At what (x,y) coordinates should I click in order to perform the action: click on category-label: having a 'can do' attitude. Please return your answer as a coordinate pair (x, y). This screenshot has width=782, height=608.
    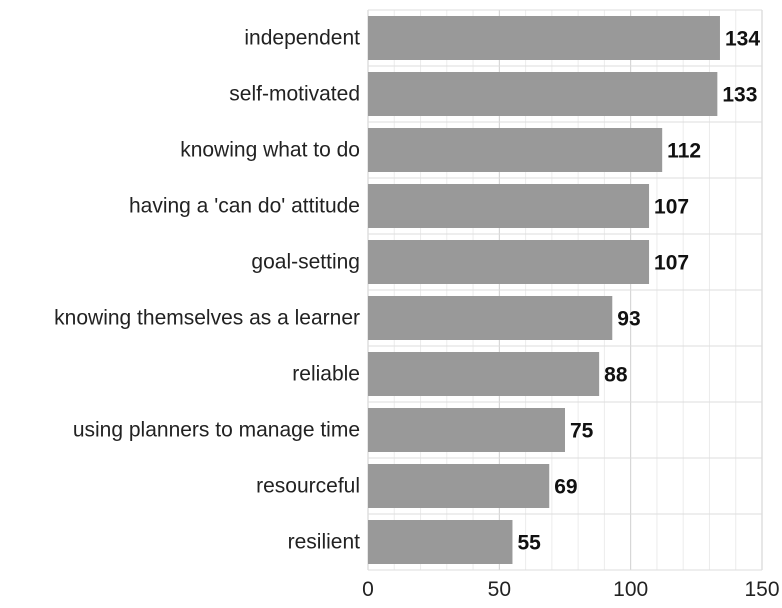
    Looking at the image, I should click on (244, 206).